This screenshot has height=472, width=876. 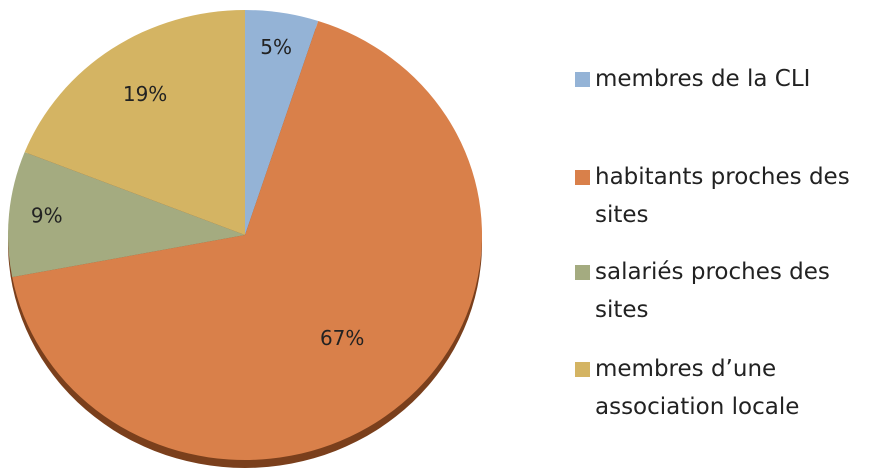 I want to click on data-label: 9%, so click(x=47, y=216).